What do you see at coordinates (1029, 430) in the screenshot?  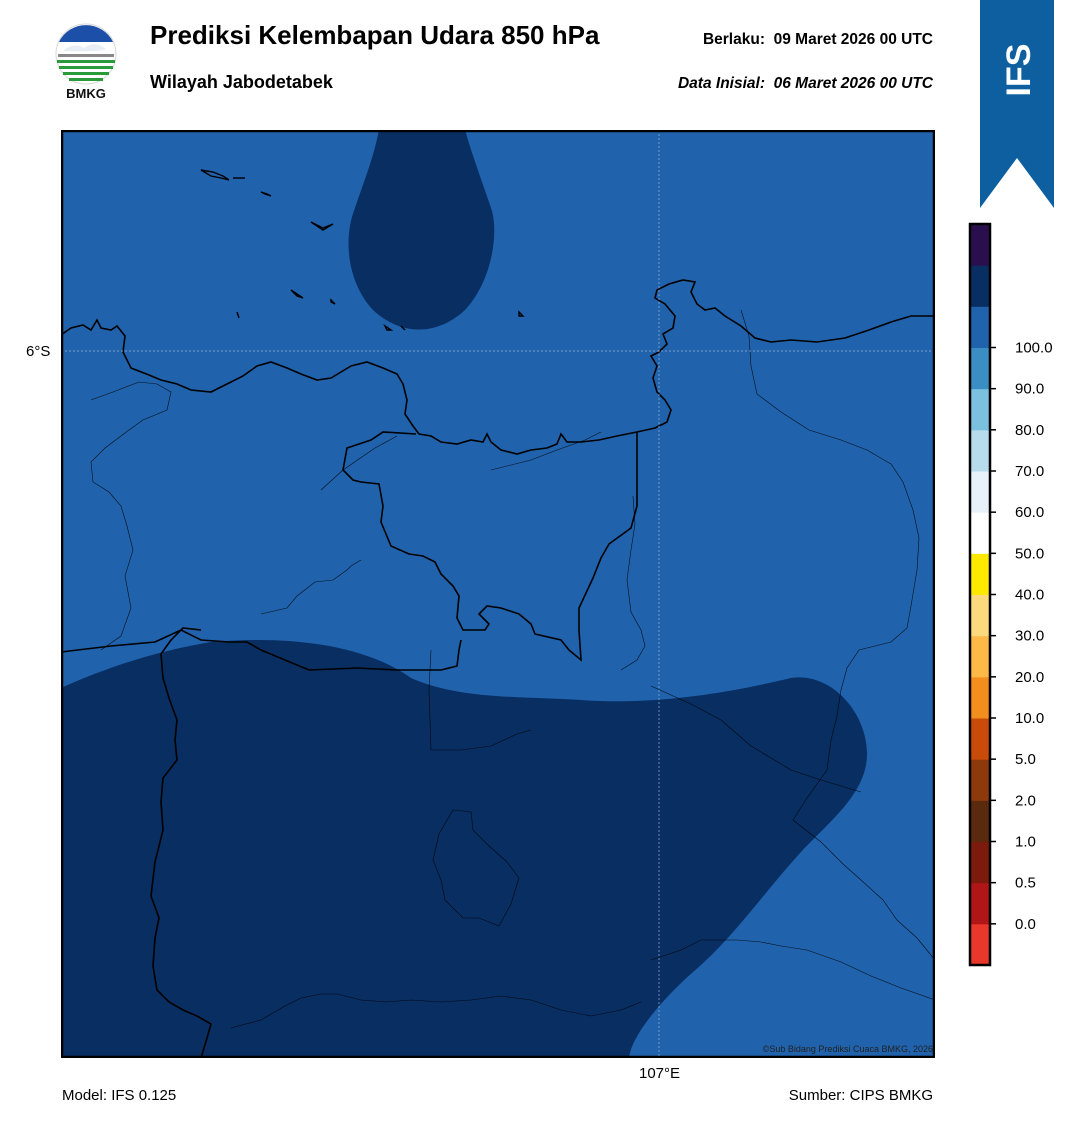 I see `colorbar-label: 80.0` at bounding box center [1029, 430].